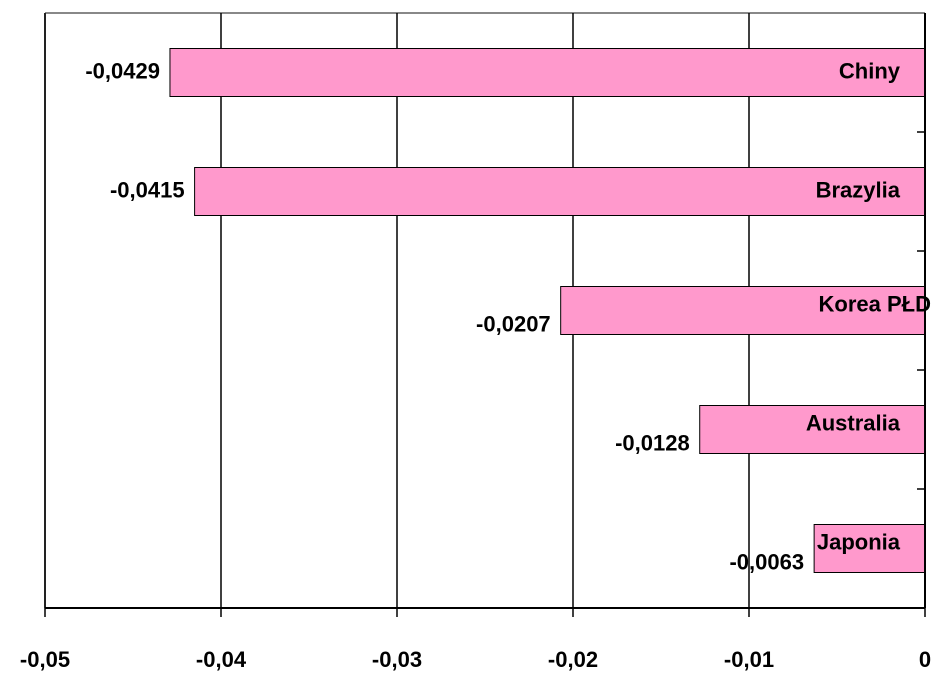 Image resolution: width=939 pixels, height=675 pixels. I want to click on value-label: -0,0207, so click(513, 323).